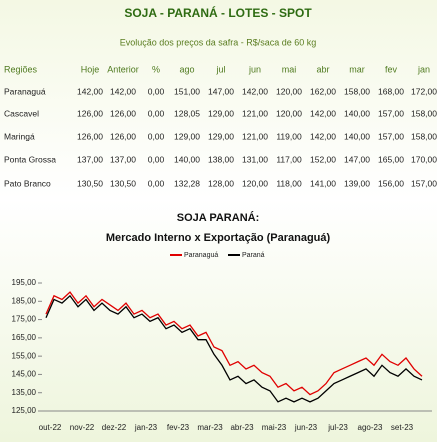 The image size is (437, 442). Describe the element at coordinates (187, 113) in the screenshot. I see `table-cell: 128,05` at that location.